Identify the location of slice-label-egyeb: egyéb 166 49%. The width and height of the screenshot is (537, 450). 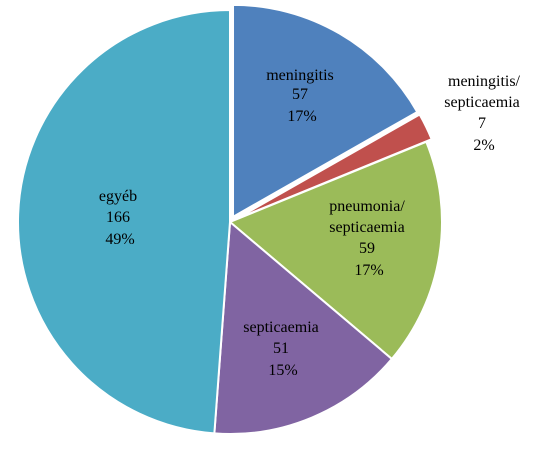
(120, 218).